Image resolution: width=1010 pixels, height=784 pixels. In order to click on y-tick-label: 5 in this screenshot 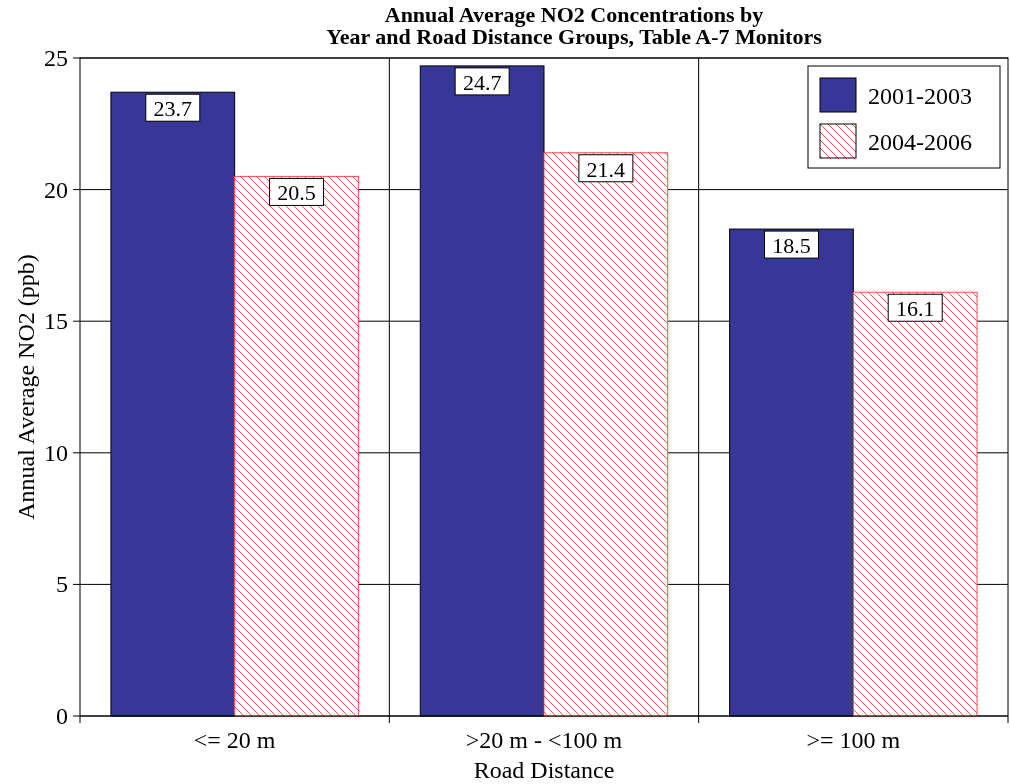, I will do `click(62, 584)`.